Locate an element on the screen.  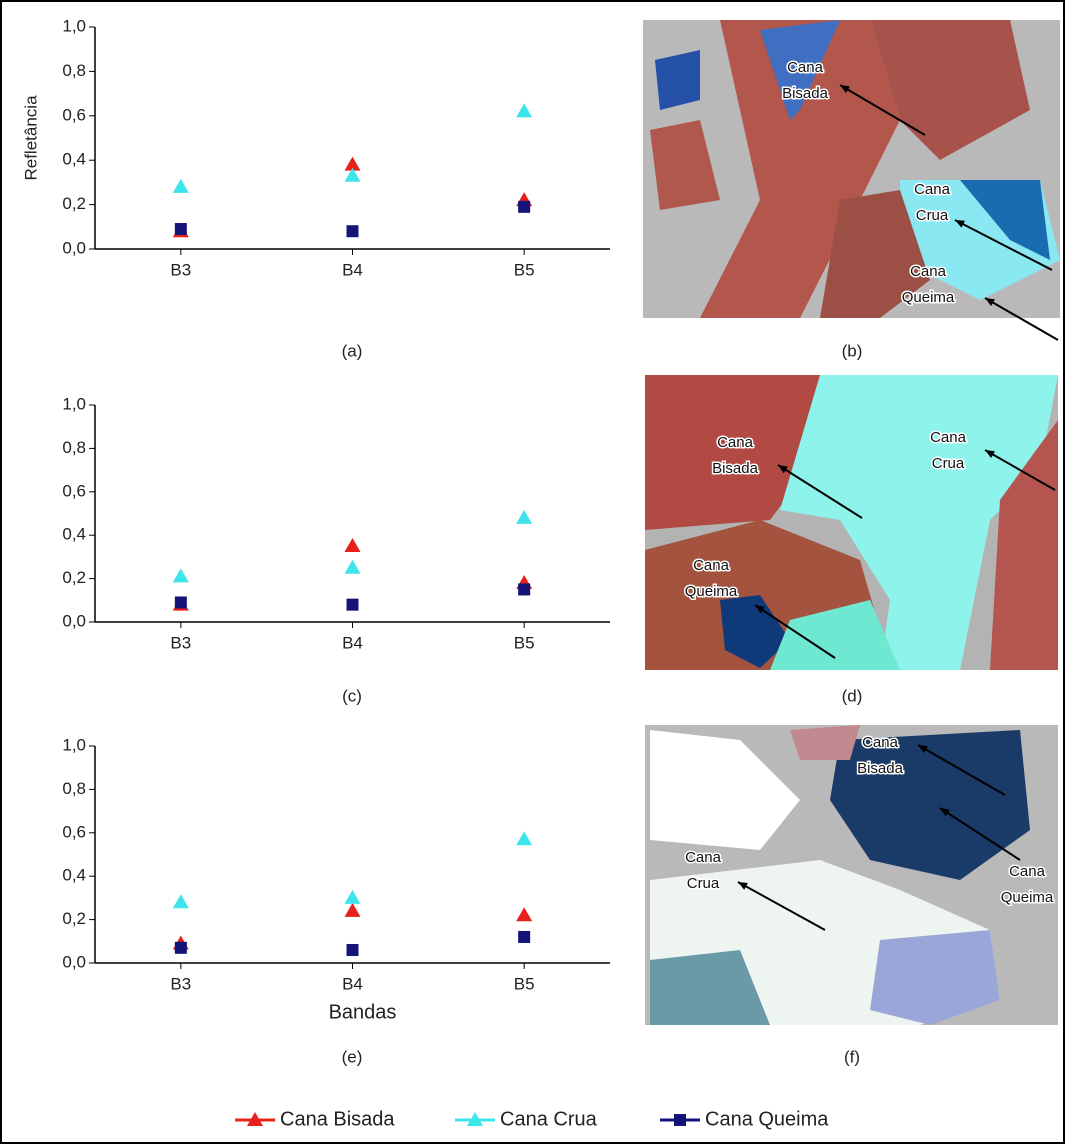
caption: (e) is located at coordinates (352, 1056).